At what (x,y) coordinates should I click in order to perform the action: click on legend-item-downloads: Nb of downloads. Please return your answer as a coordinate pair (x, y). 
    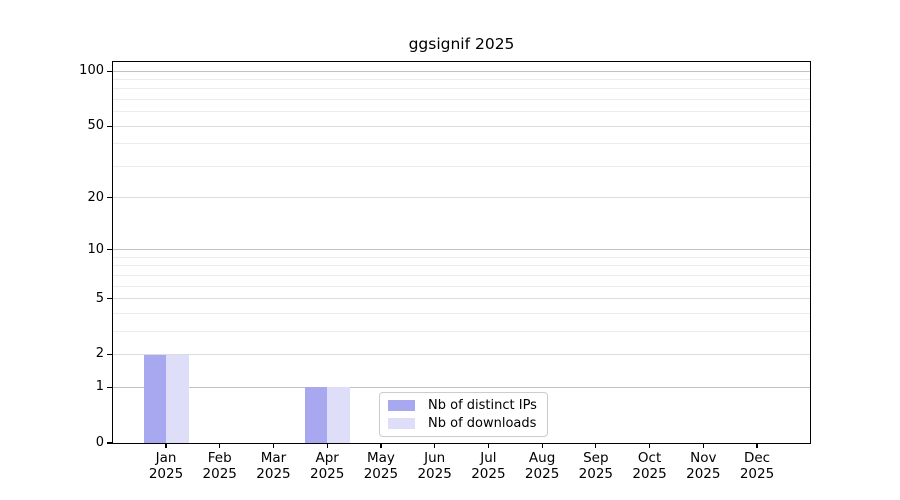
    Looking at the image, I should click on (462, 423).